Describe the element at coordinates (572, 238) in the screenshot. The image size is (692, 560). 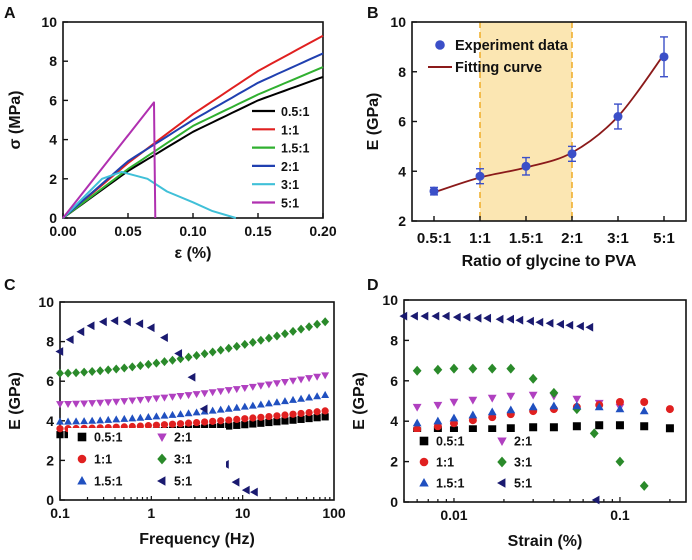
I see `panel-b-x-tick-label: 2:1` at that location.